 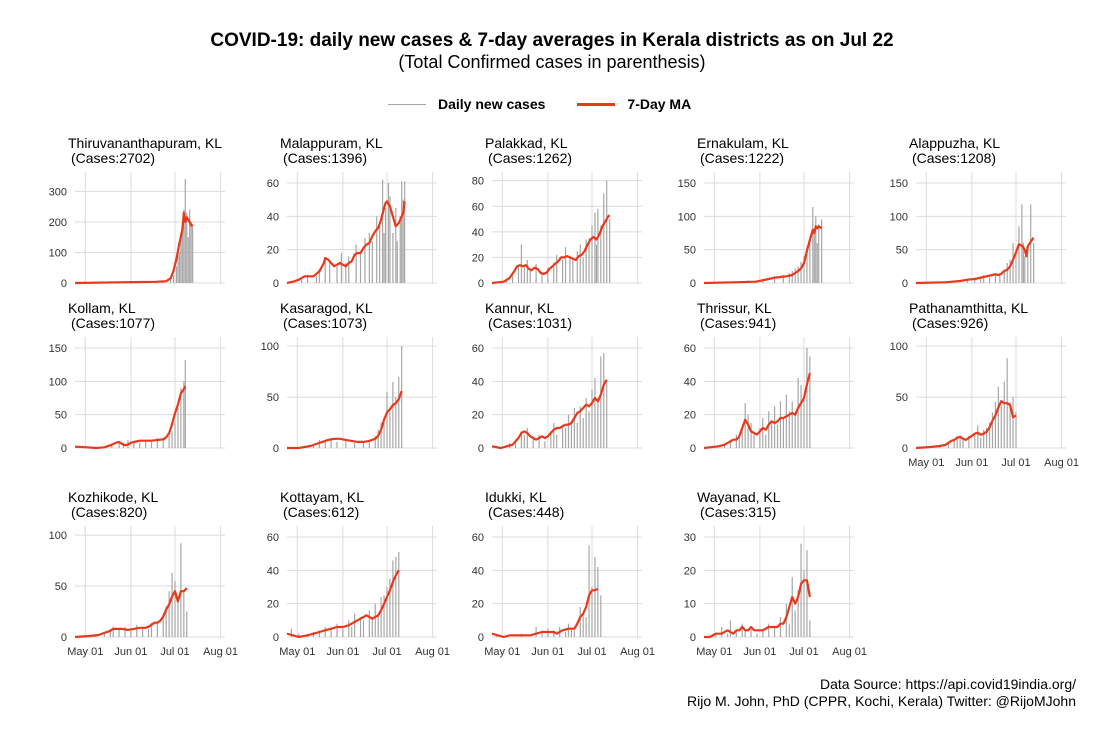 I want to click on legend-ma-swatch, so click(x=596, y=104).